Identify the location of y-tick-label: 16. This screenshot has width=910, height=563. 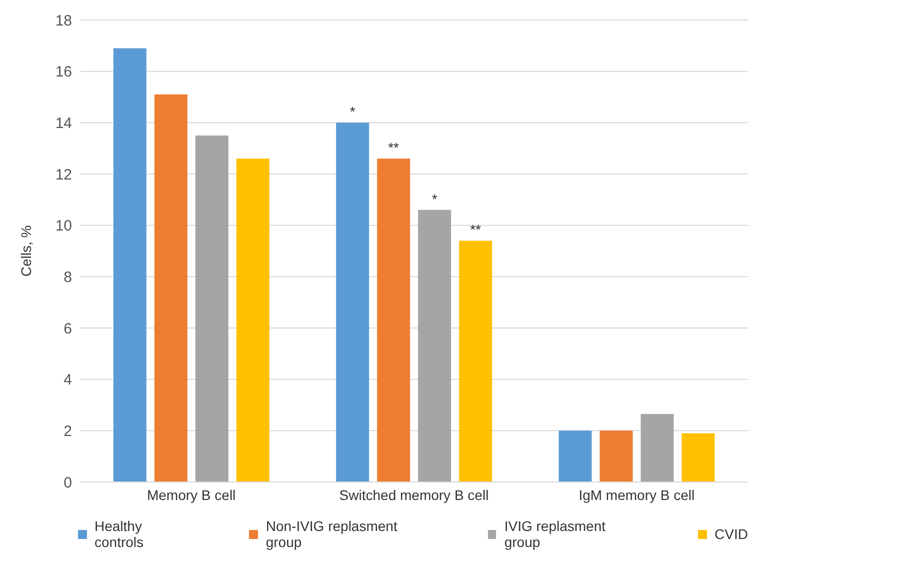
(63, 72).